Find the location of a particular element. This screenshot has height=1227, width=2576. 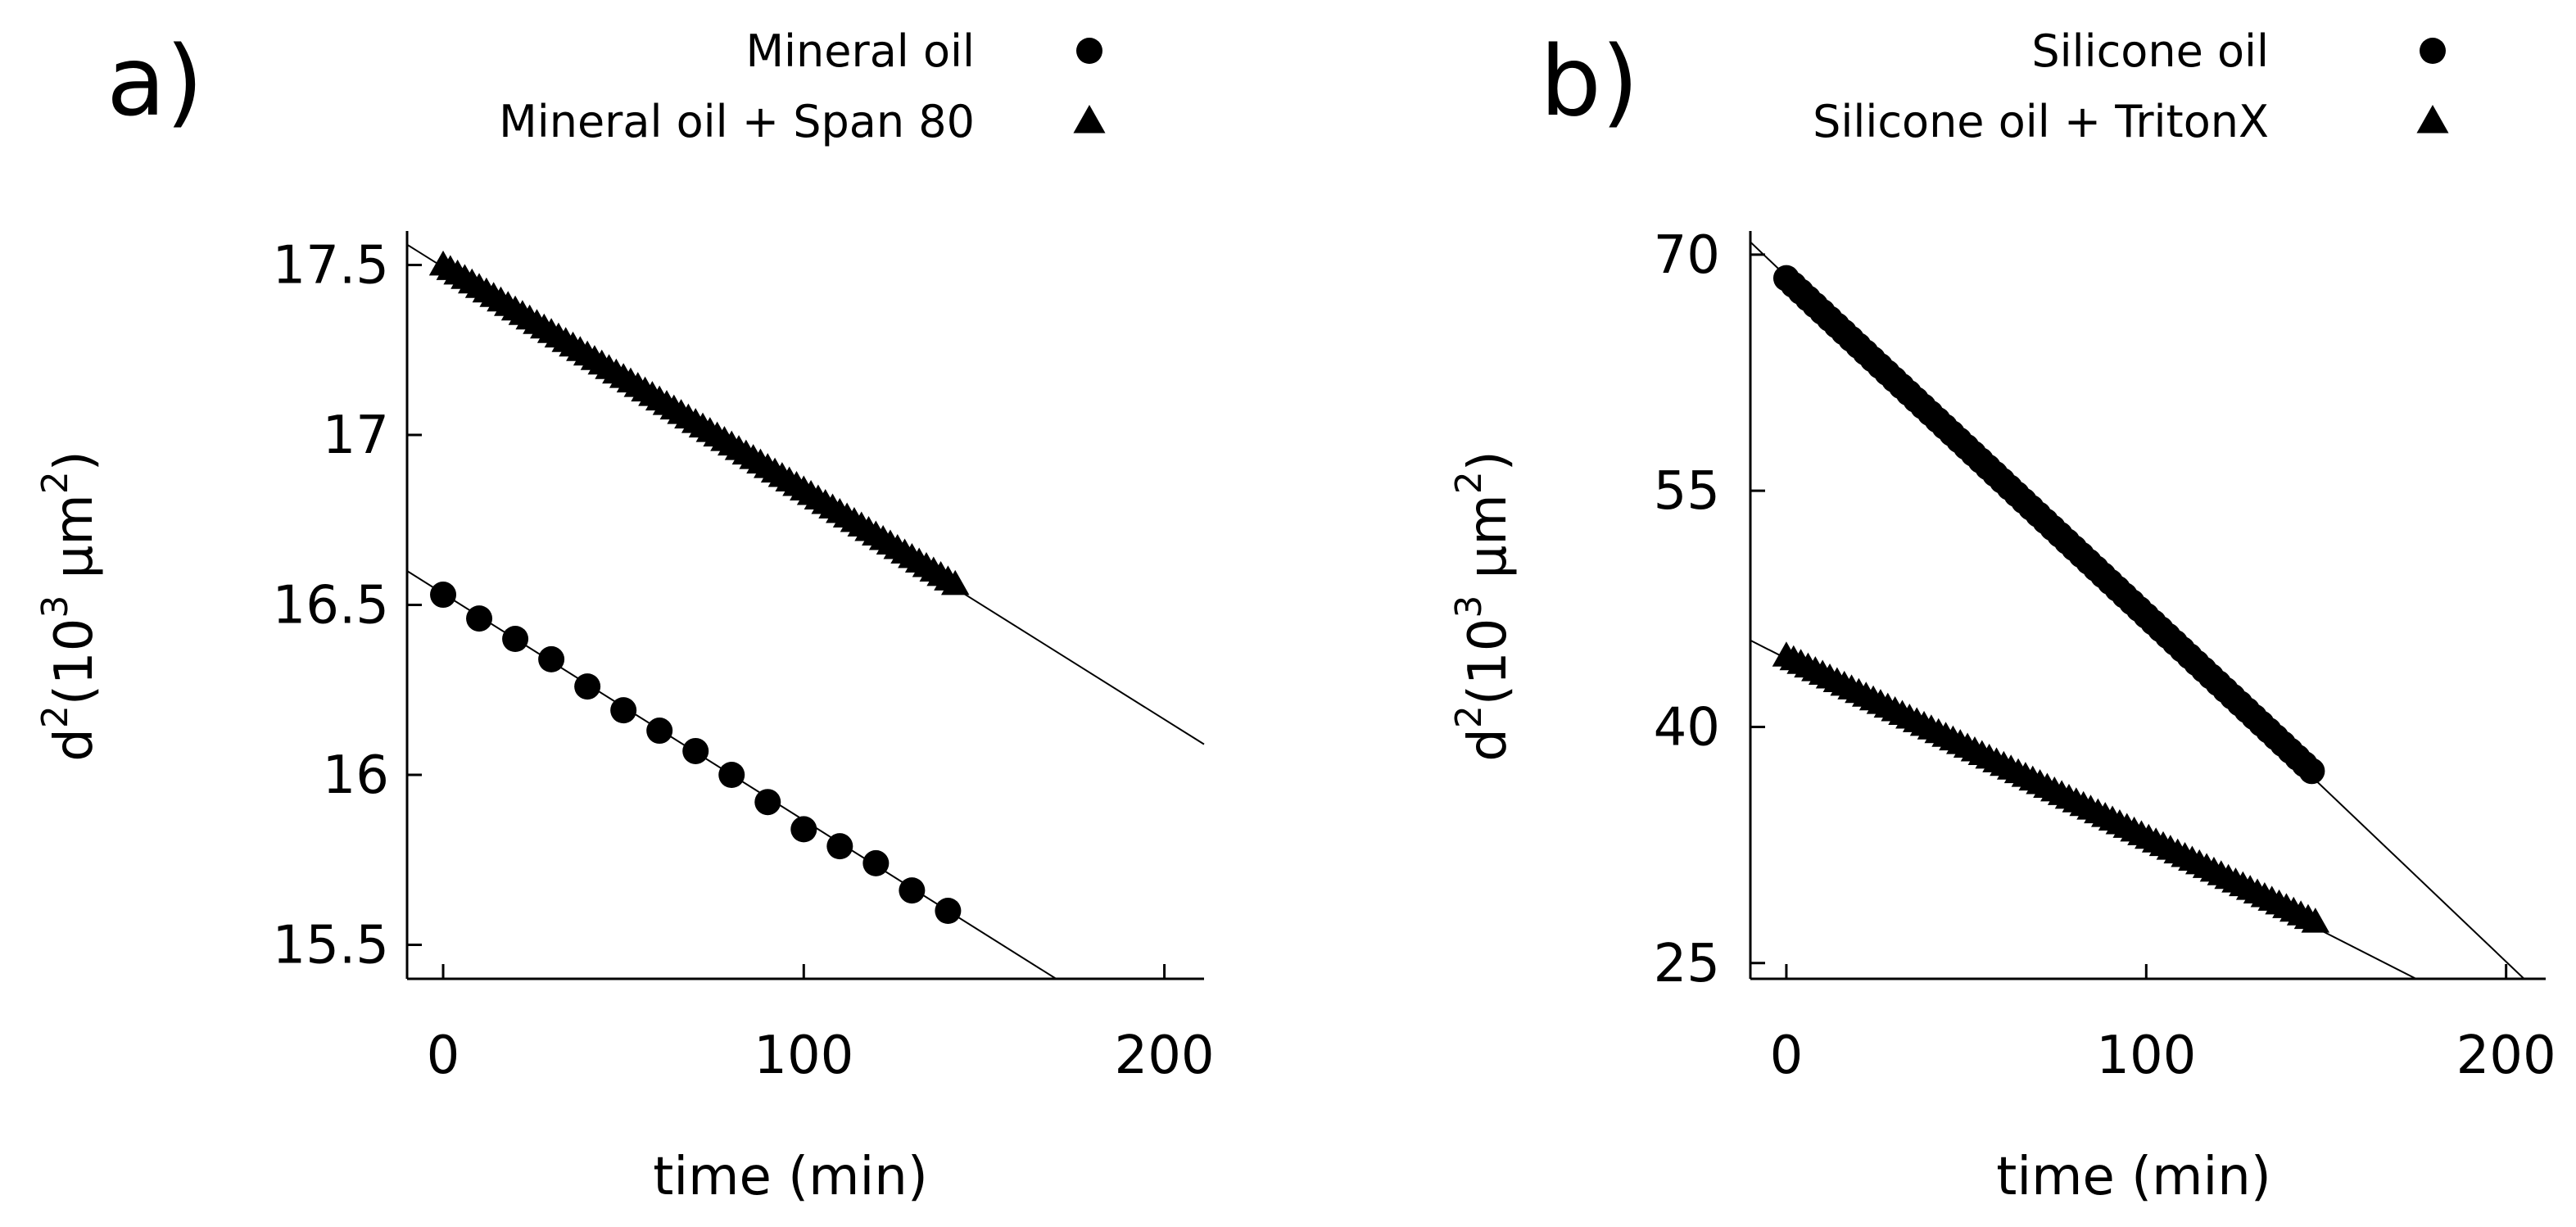

y-tick-label: 17.5 is located at coordinates (331, 266).